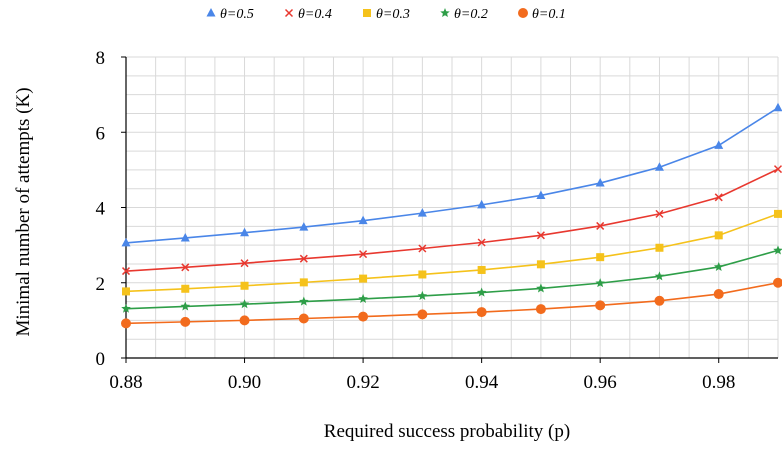 The width and height of the screenshot is (782, 471). Describe the element at coordinates (482, 382) in the screenshot. I see `x-tick-label: 0.94` at that location.